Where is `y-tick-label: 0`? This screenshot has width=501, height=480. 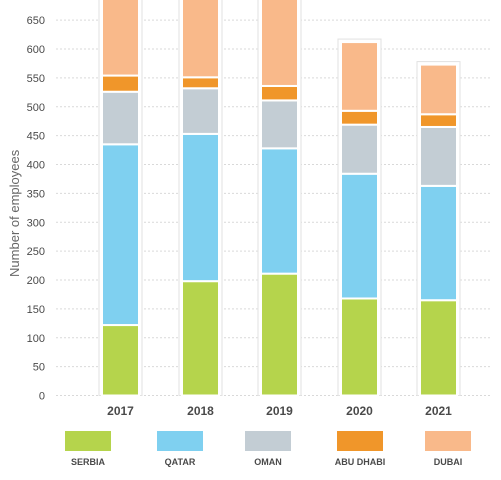 y-tick-label: 0 is located at coordinates (42, 397).